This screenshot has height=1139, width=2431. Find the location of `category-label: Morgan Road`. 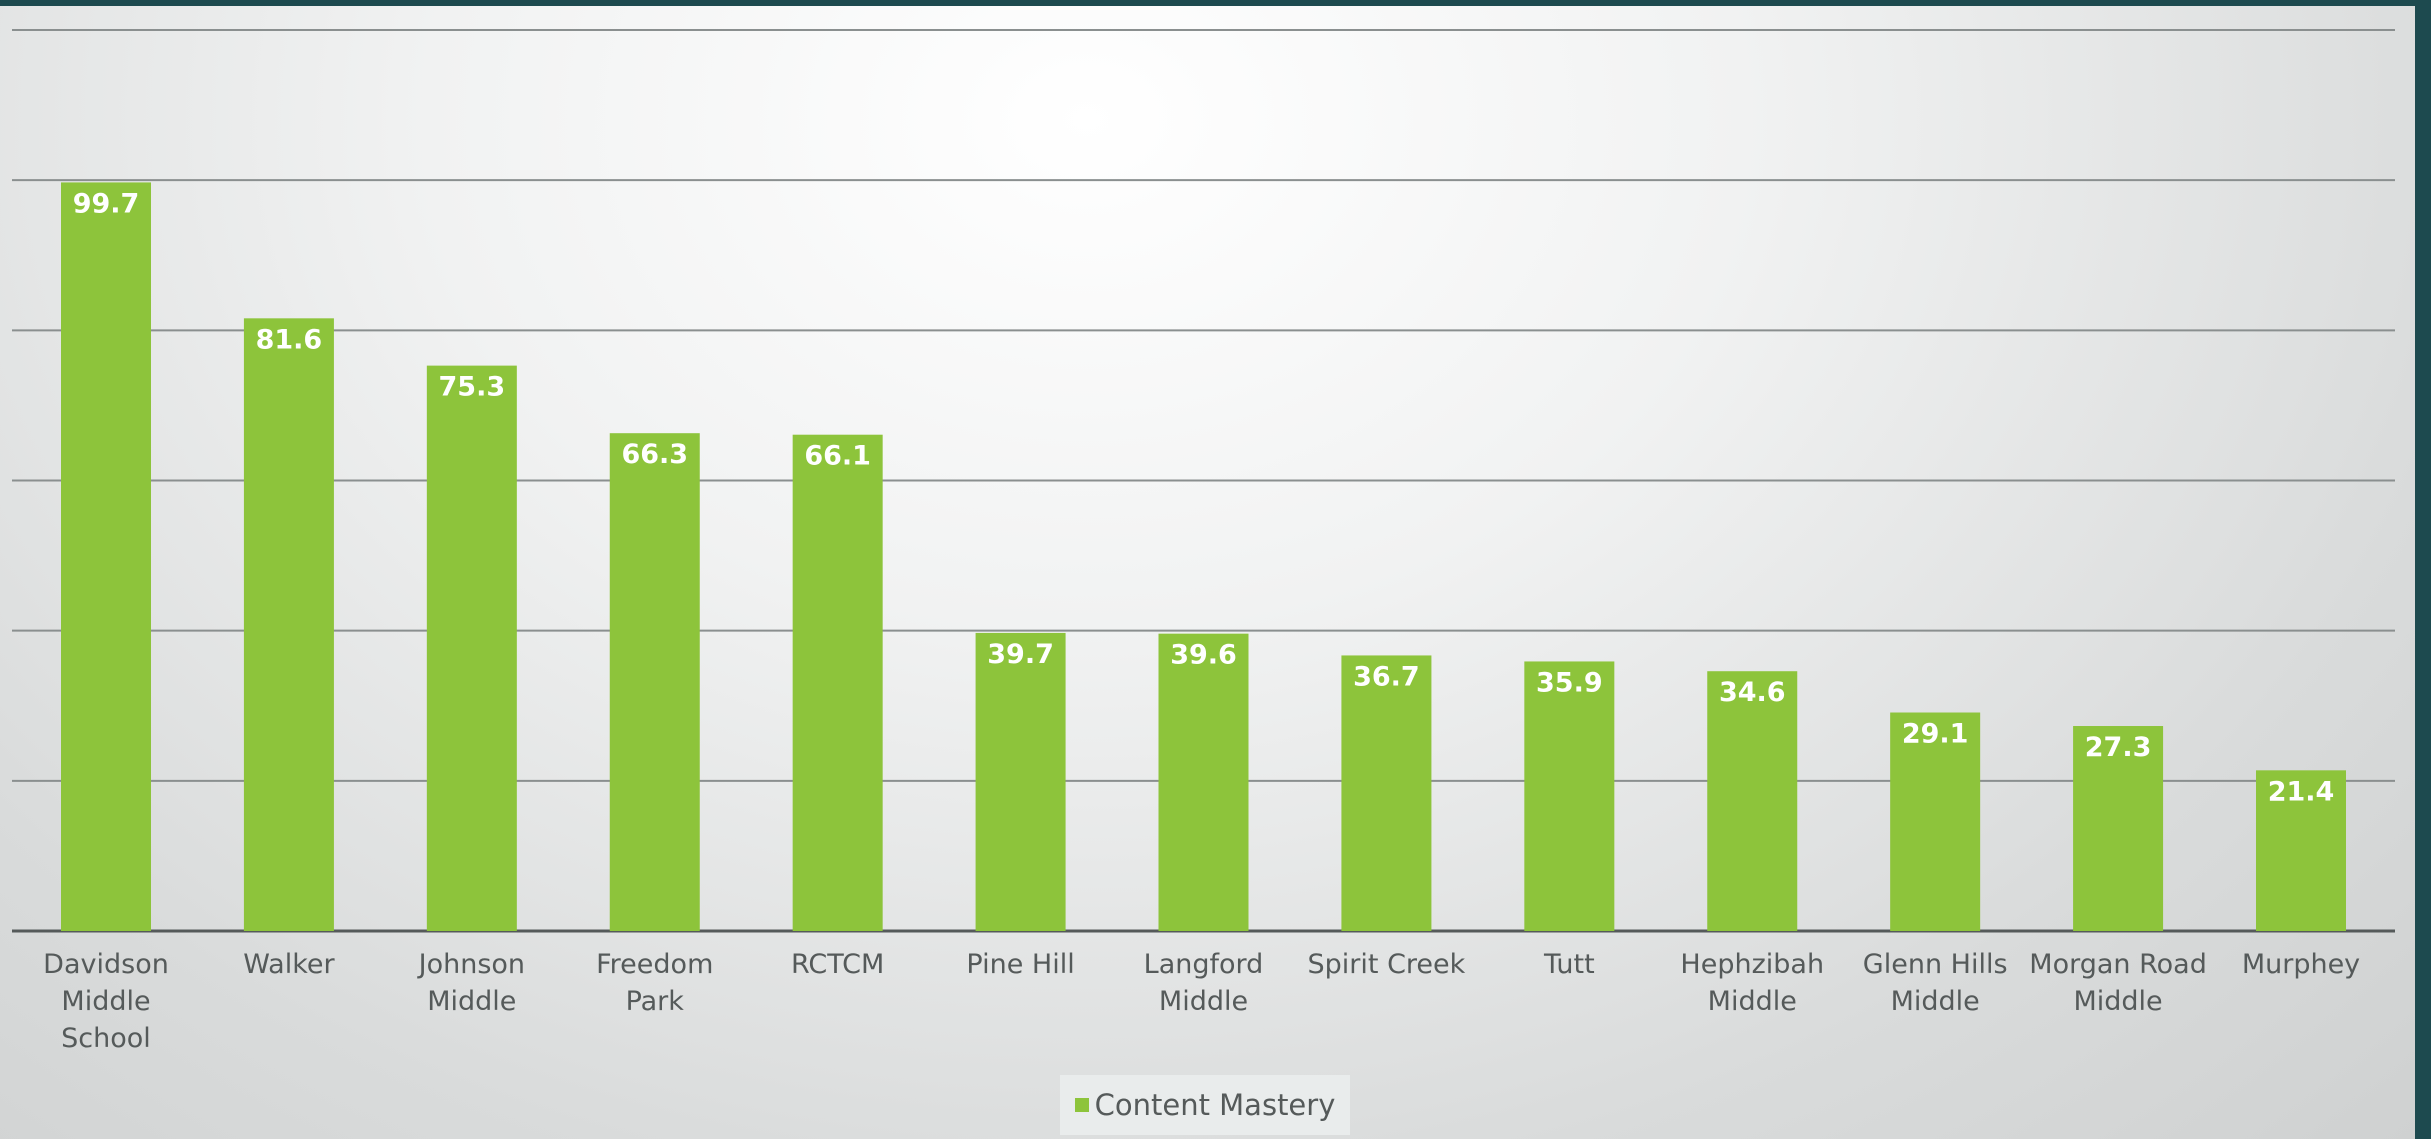

category-label: Morgan Road is located at coordinates (2118, 964).